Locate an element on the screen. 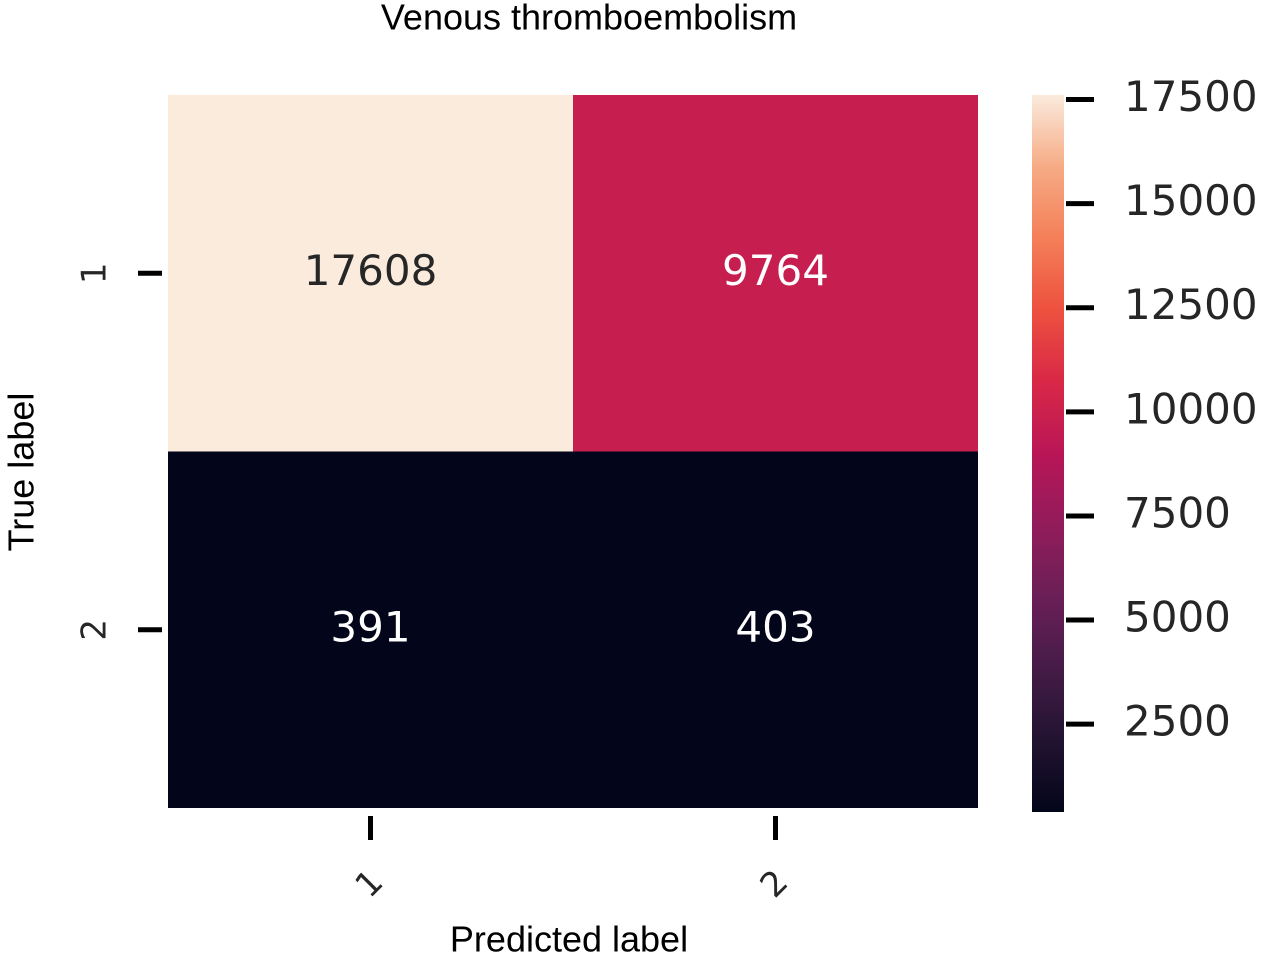  cell-label: 403 is located at coordinates (775, 626).